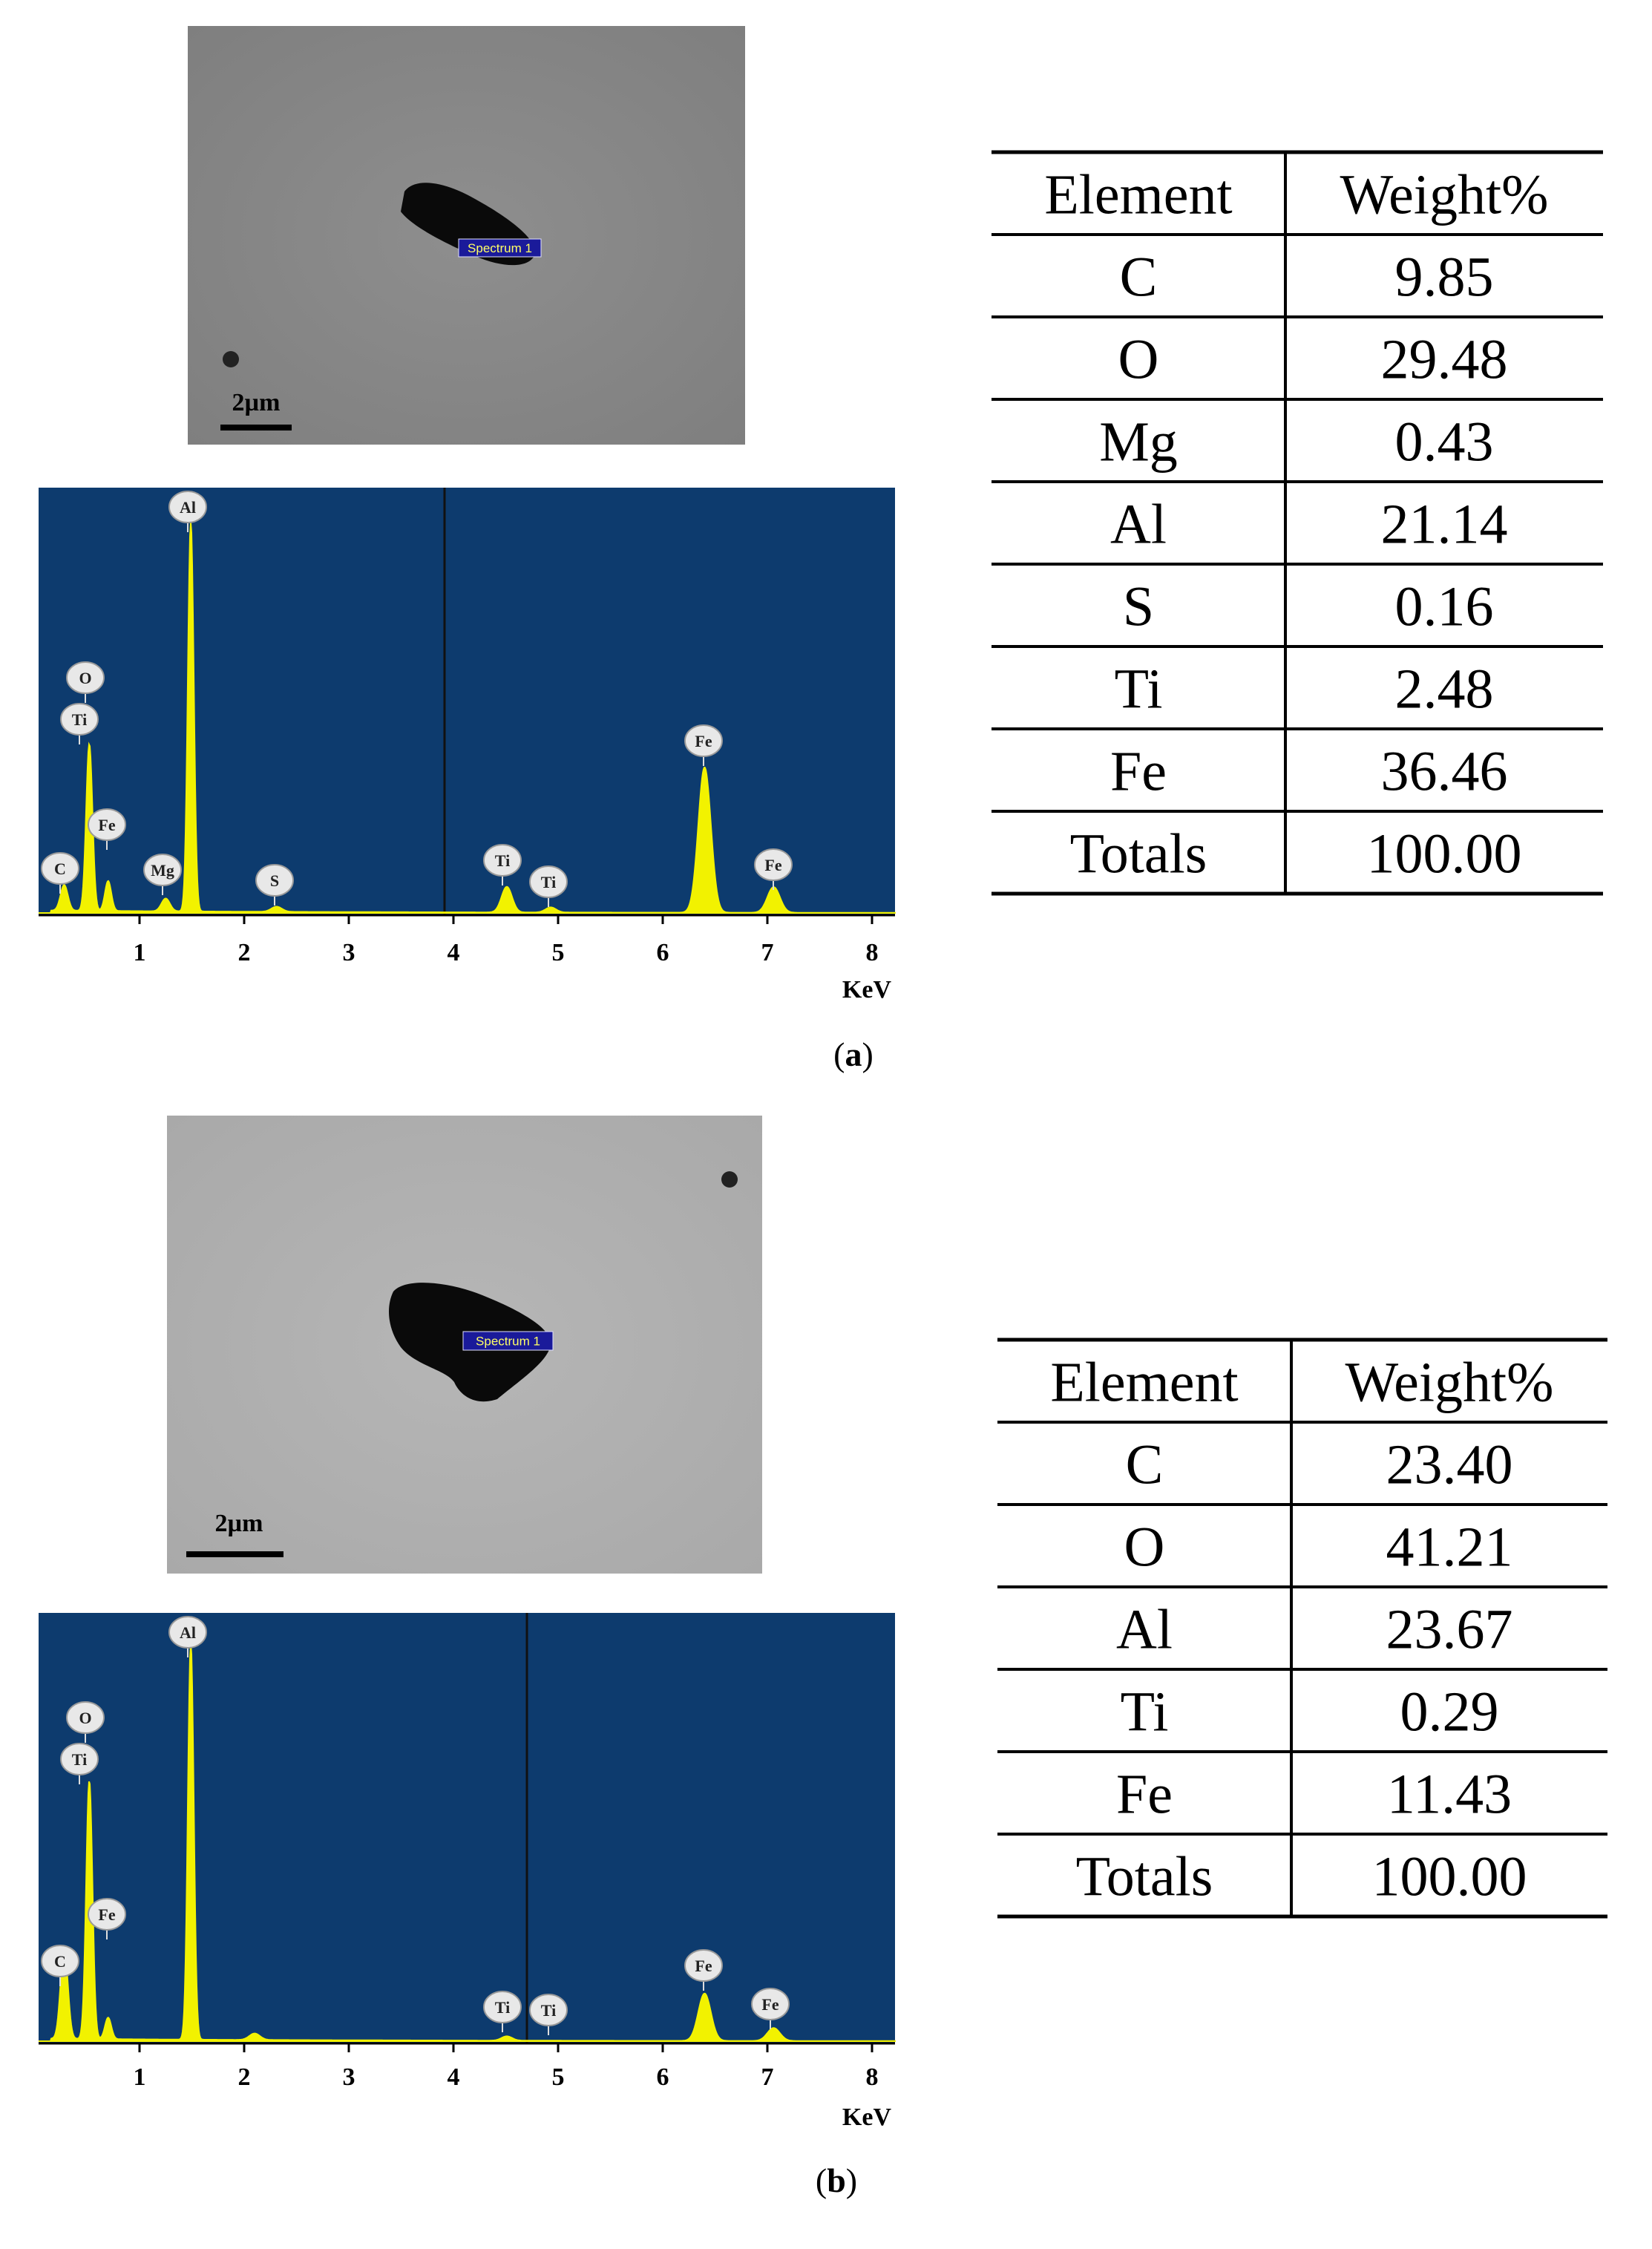 The image size is (1652, 2249). Describe the element at coordinates (1444, 607) in the screenshot. I see `table-cell: 0.16` at that location.